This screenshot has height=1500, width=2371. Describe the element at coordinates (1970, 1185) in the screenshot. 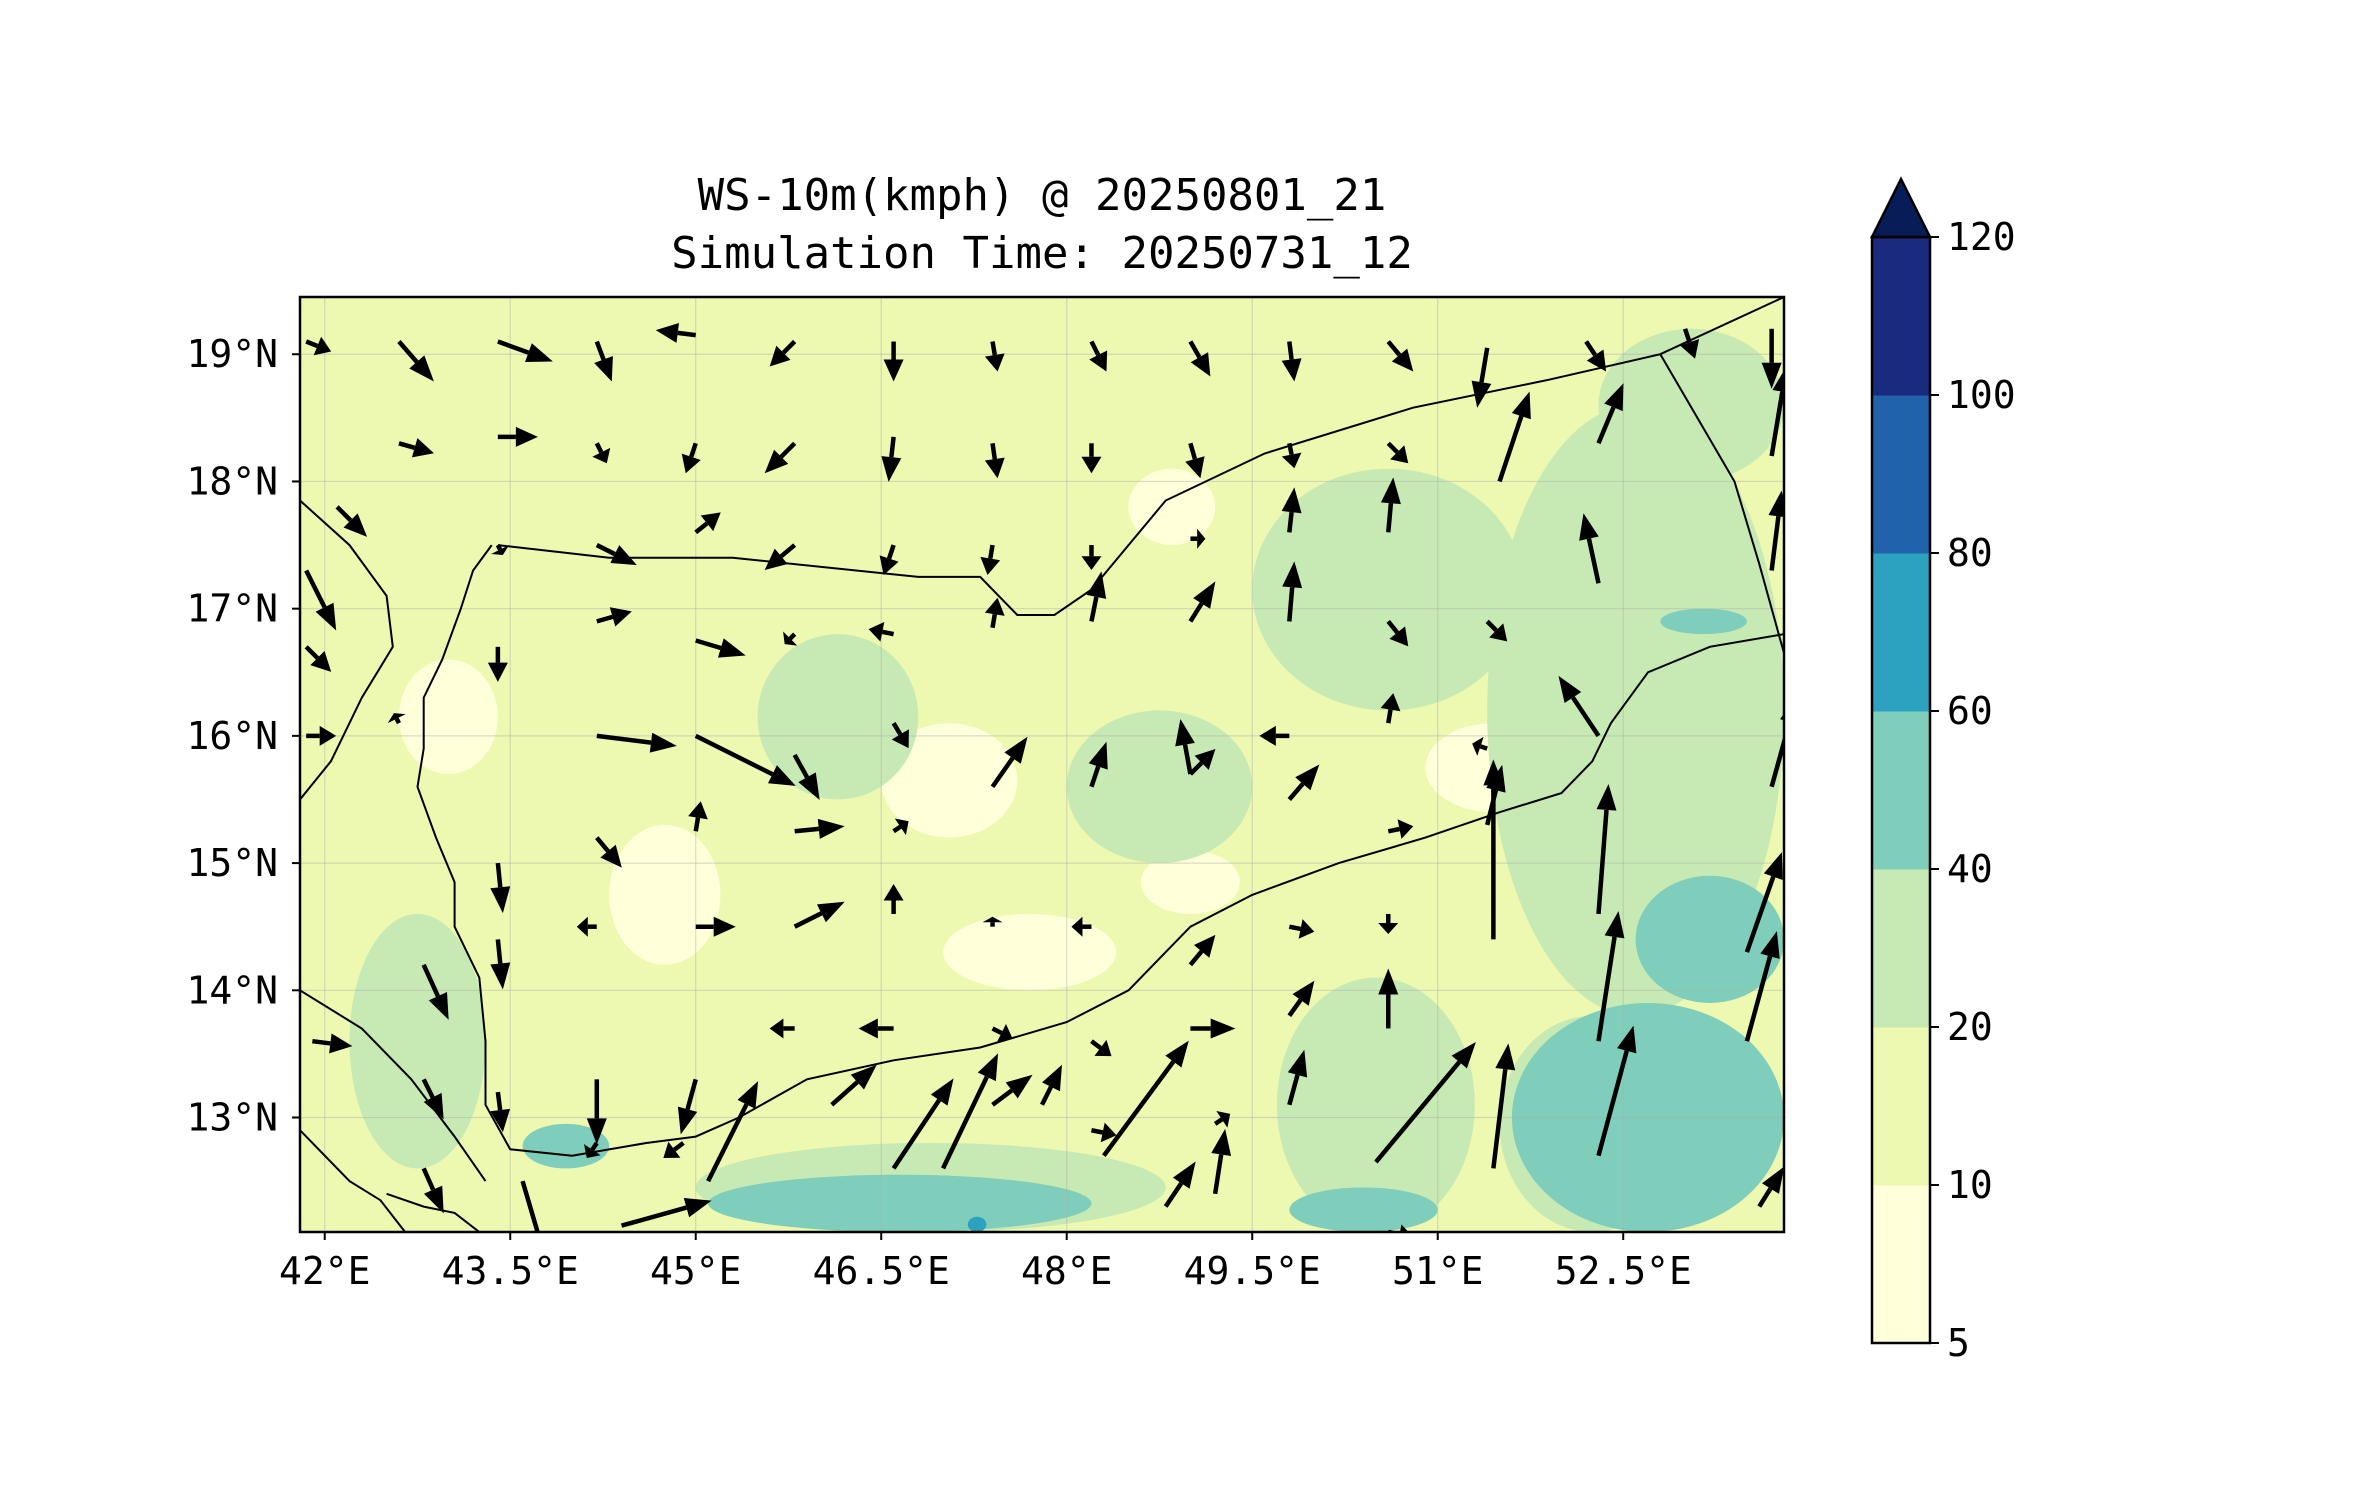

I see `colorbar-label-1: 10` at that location.